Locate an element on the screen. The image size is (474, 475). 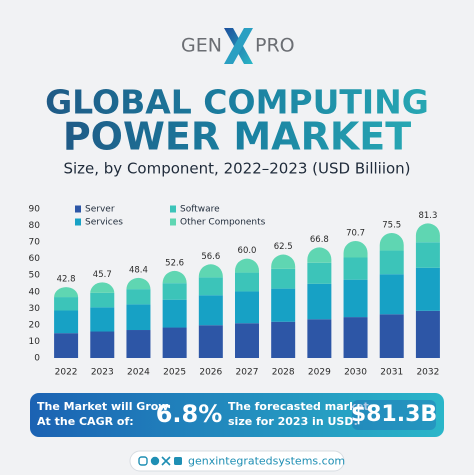
social-icons is located at coordinates (160, 461).